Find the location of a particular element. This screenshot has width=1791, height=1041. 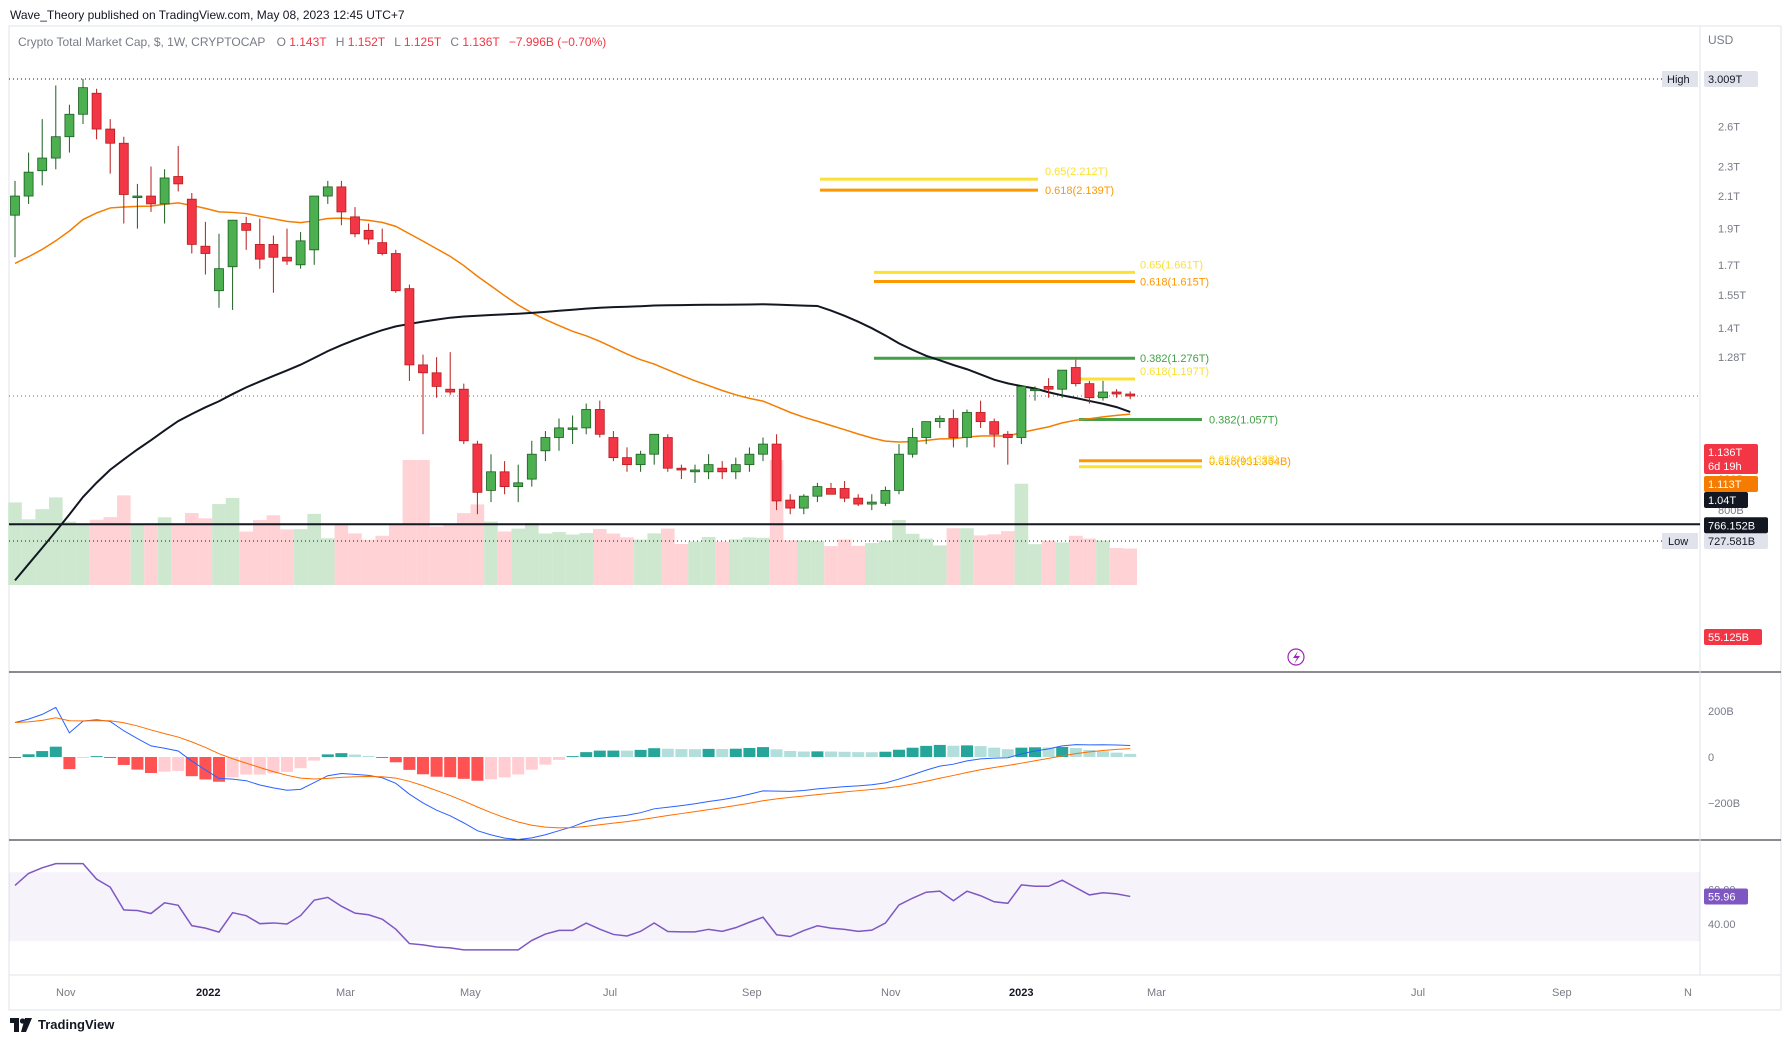

fib-level-label: 0.618(2.139T) is located at coordinates (1079, 191).